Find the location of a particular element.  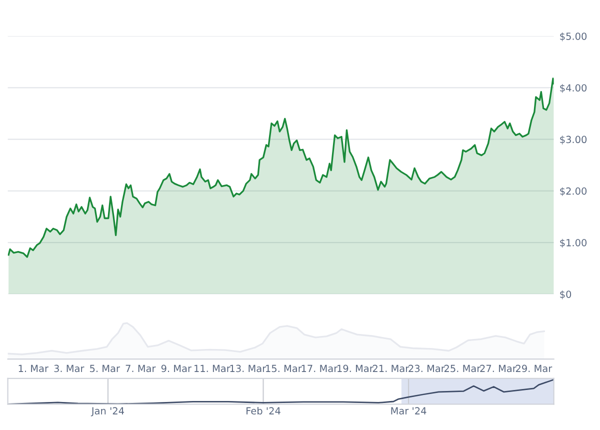

x-tick-label: 5. Mar is located at coordinates (105, 368).